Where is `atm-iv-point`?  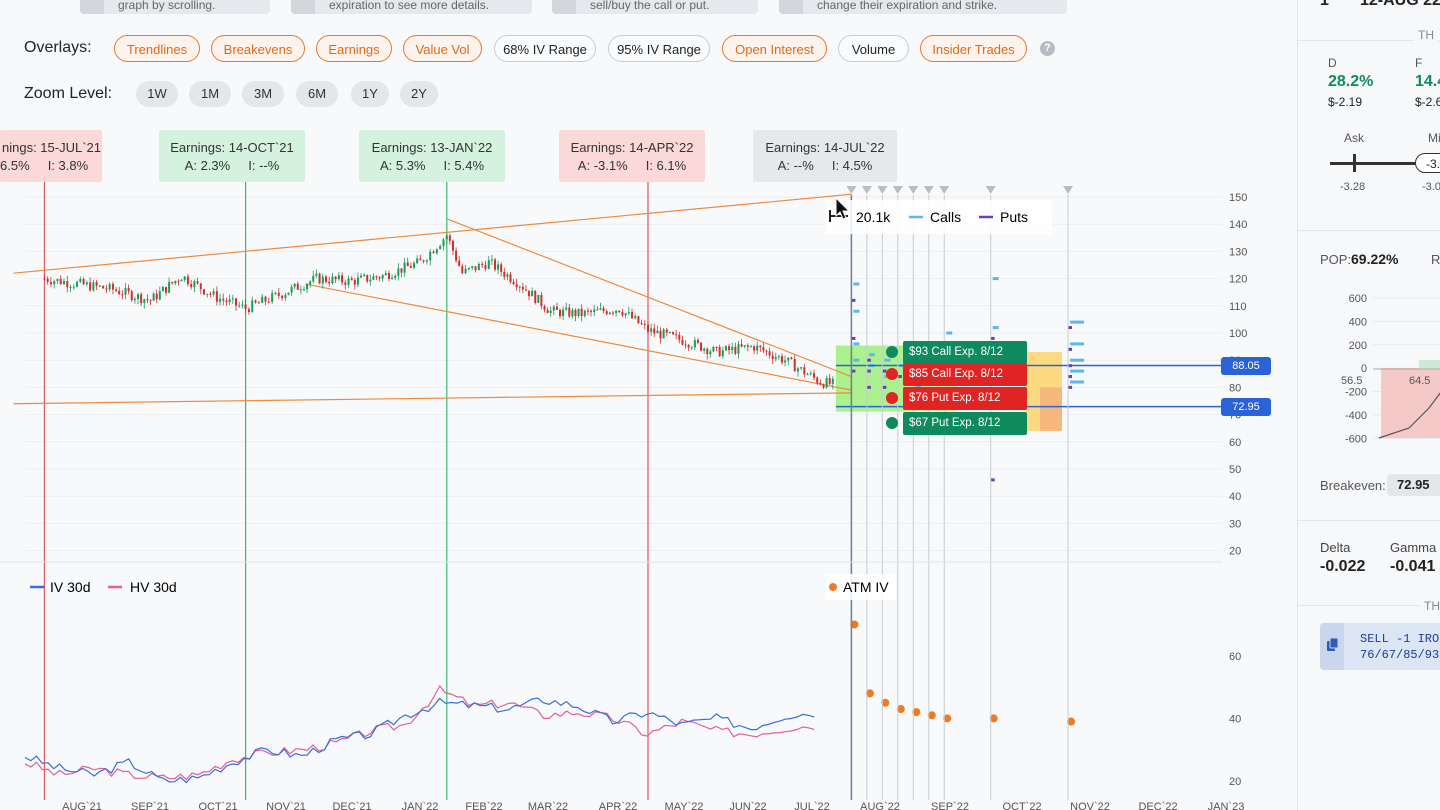 atm-iv-point is located at coordinates (1071, 721).